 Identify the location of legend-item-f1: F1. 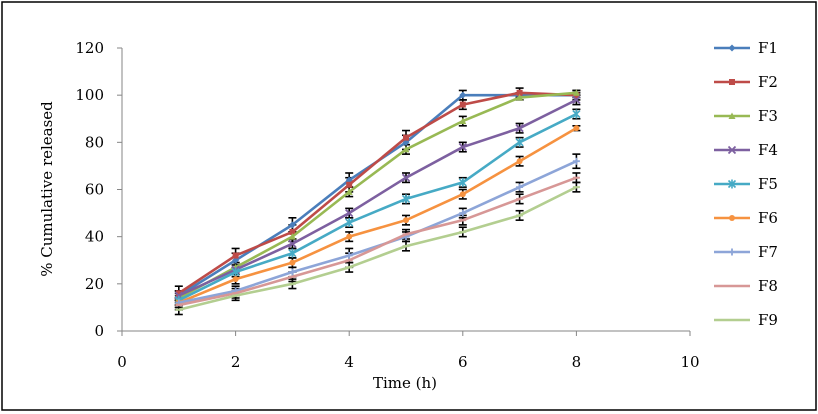
(746, 48).